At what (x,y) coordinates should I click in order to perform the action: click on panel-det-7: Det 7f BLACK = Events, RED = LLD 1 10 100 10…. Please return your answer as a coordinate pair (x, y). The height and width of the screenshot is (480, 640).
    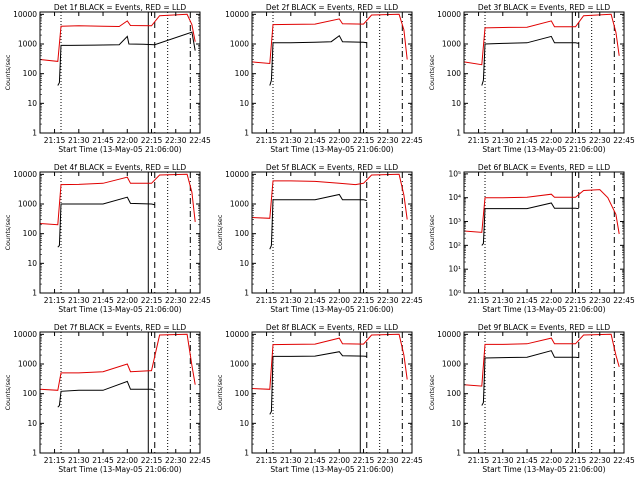
    Looking at the image, I should click on (107, 398).